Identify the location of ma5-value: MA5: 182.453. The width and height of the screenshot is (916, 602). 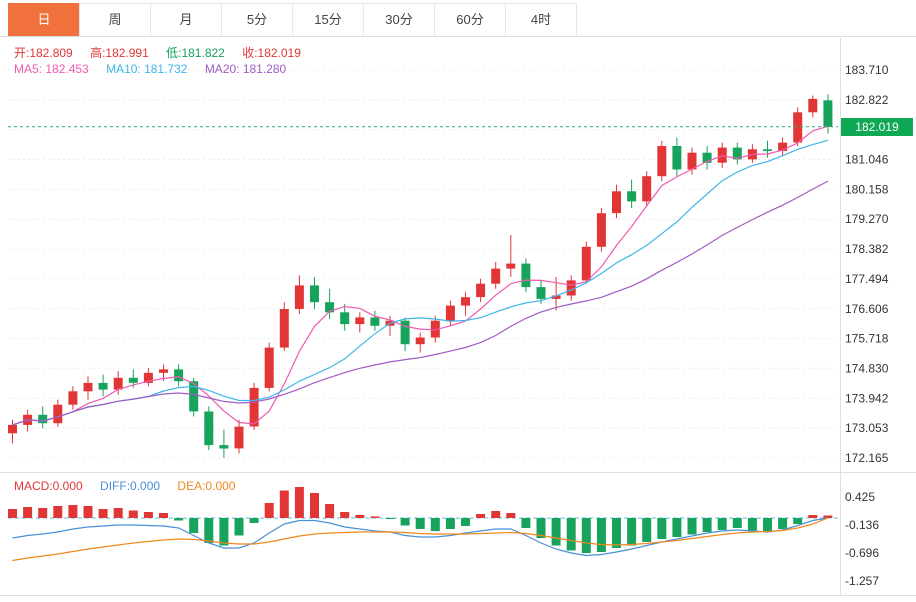
(51, 69).